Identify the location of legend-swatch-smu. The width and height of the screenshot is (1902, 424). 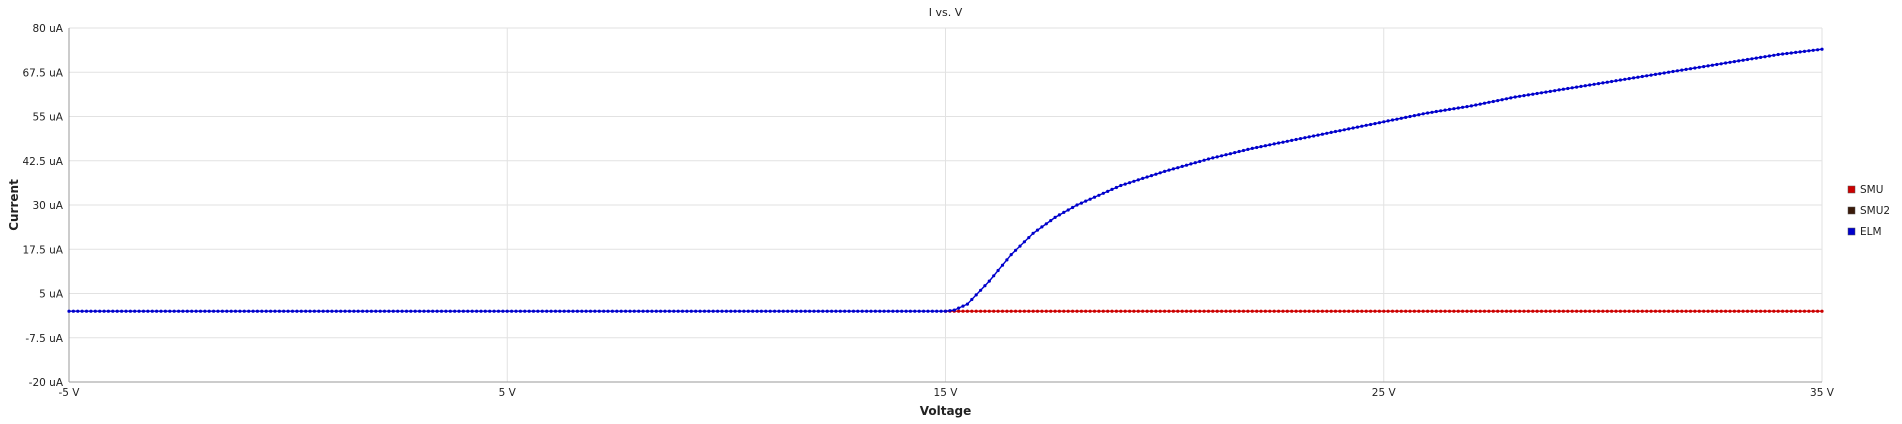
(1851, 189).